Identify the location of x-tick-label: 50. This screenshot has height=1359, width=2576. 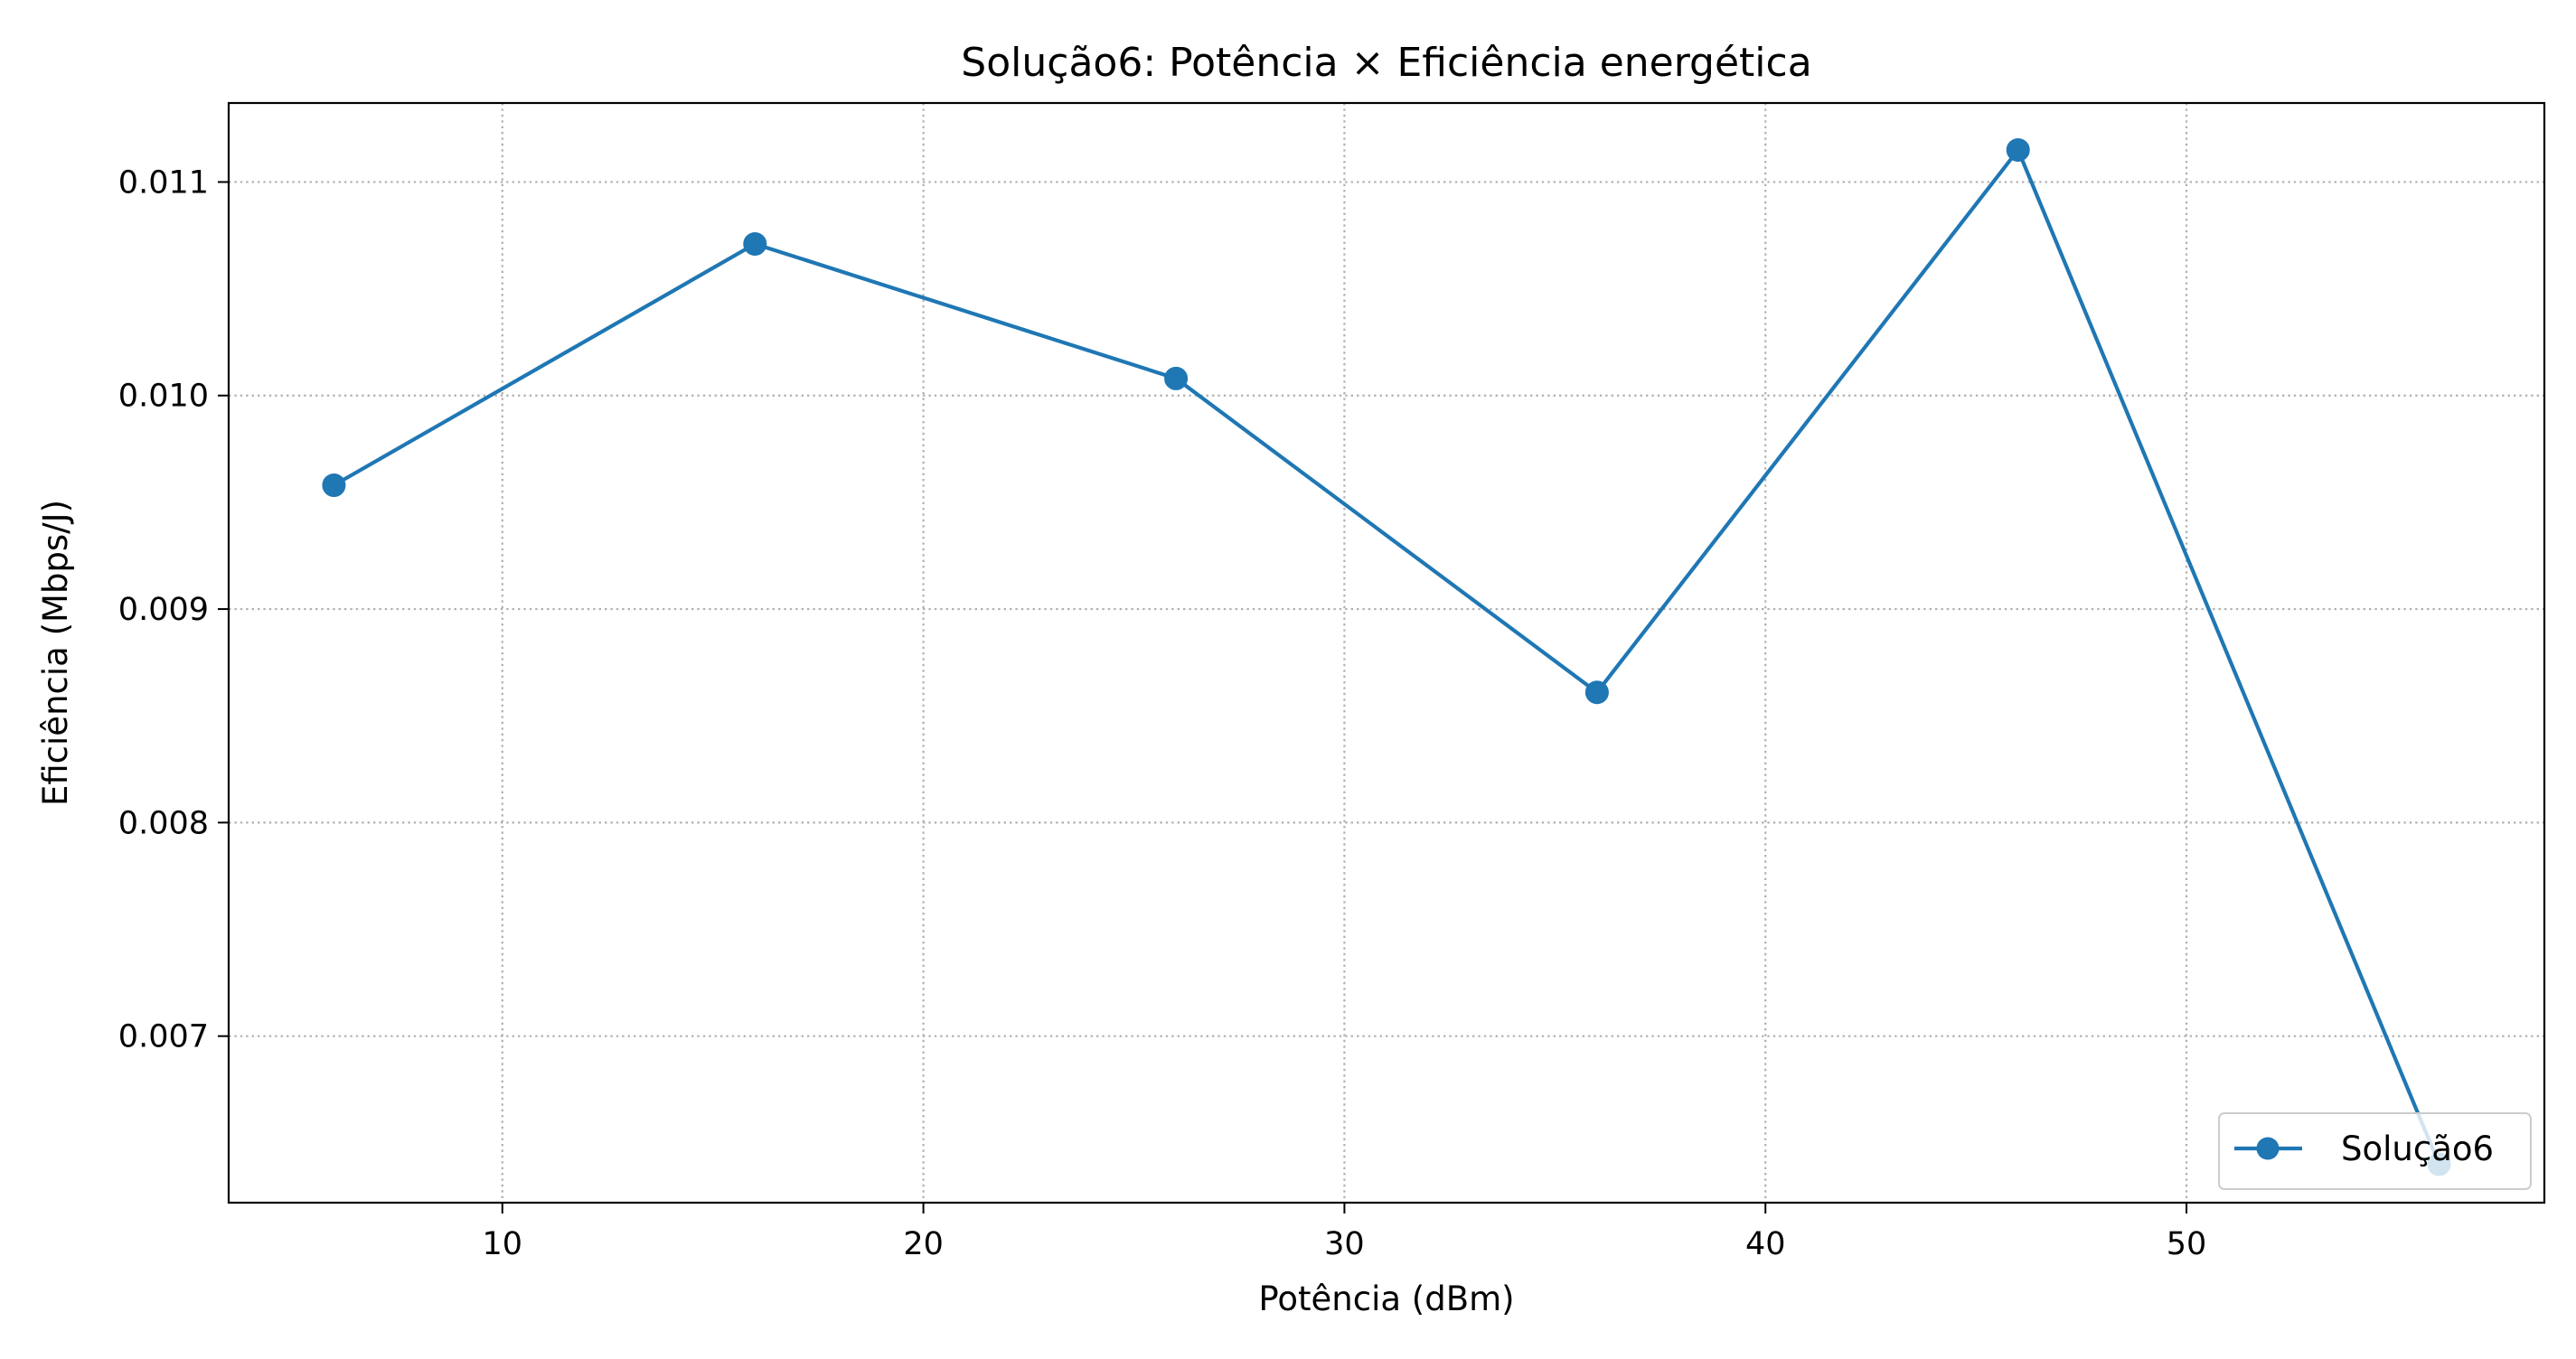
(2187, 1244).